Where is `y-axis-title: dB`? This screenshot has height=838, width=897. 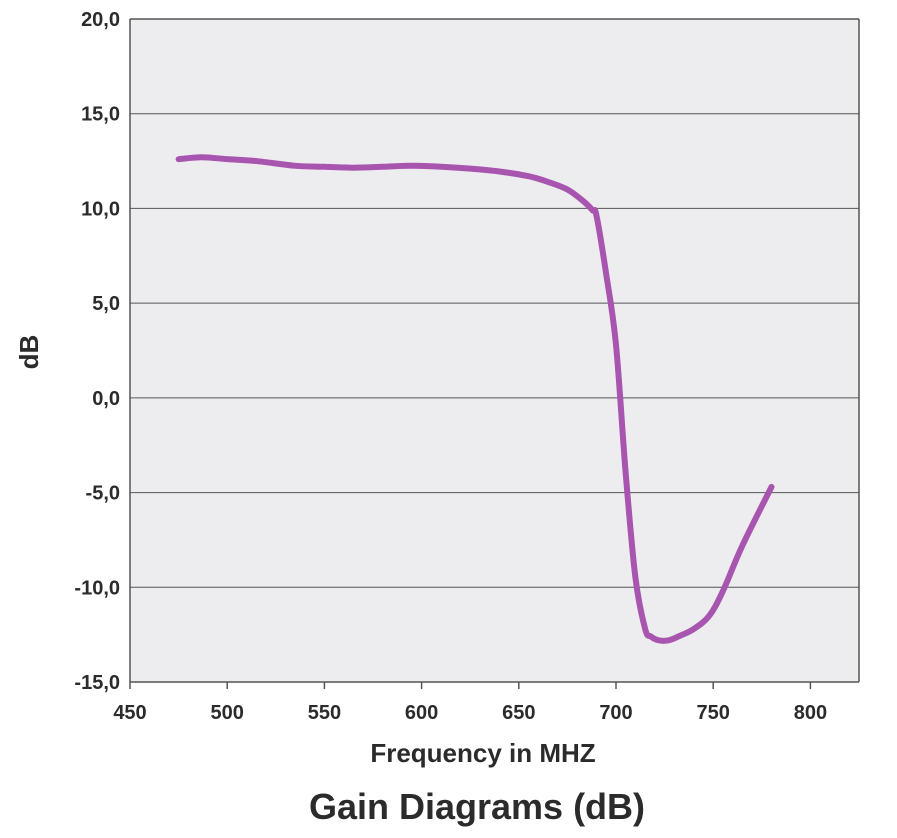
y-axis-title: dB is located at coordinates (29, 352).